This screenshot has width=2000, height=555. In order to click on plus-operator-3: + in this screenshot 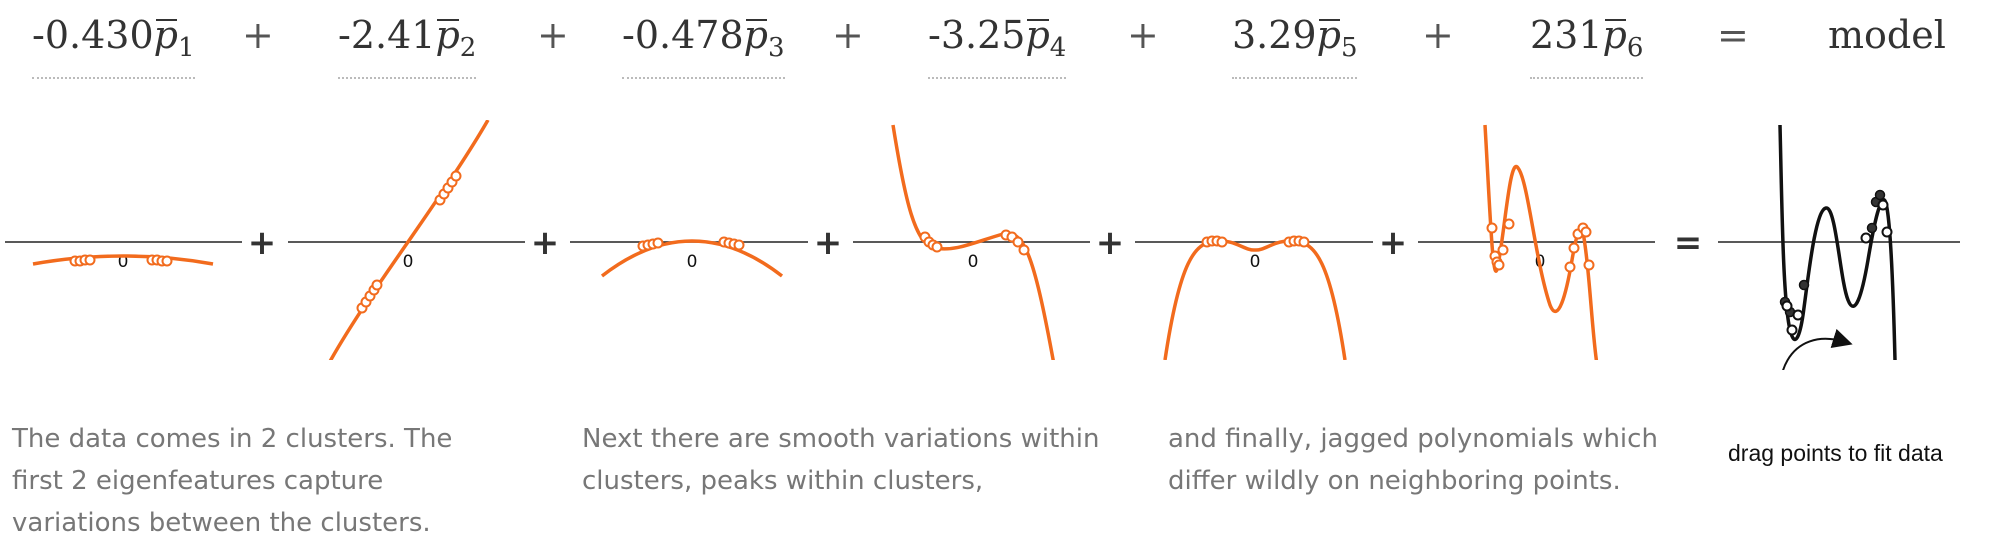, I will do `click(848, 35)`.